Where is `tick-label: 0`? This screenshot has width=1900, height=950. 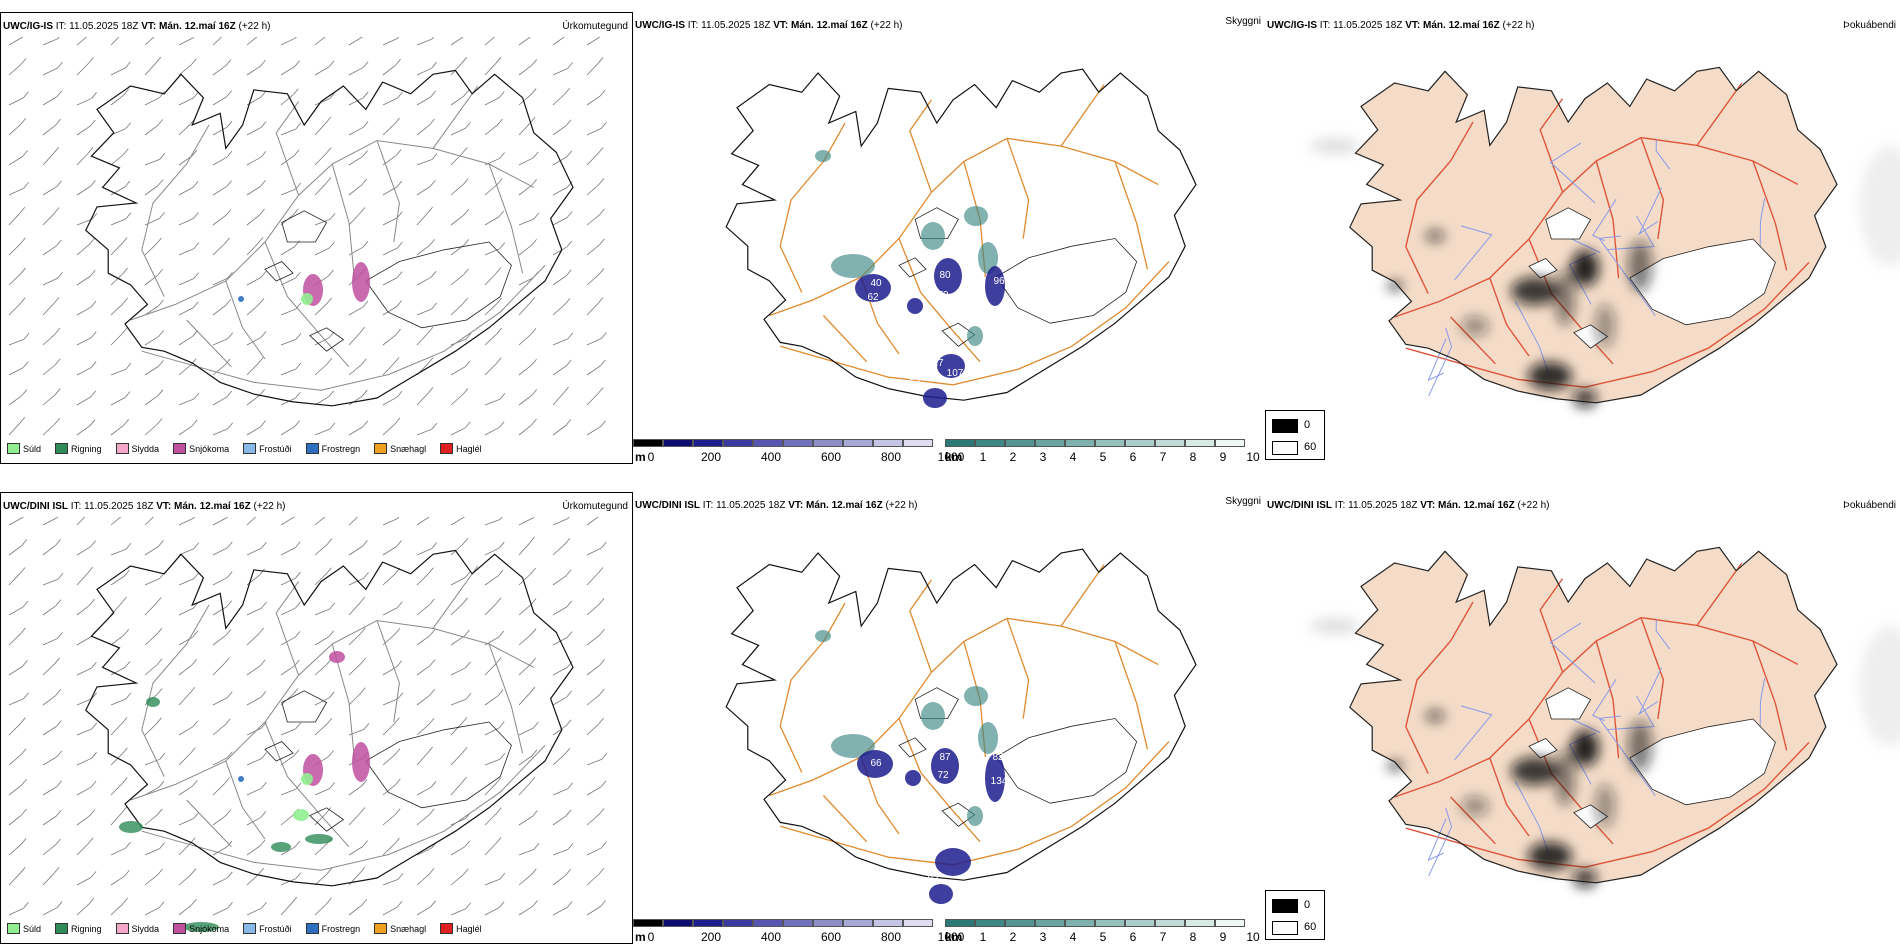 tick-label: 0 is located at coordinates (651, 457).